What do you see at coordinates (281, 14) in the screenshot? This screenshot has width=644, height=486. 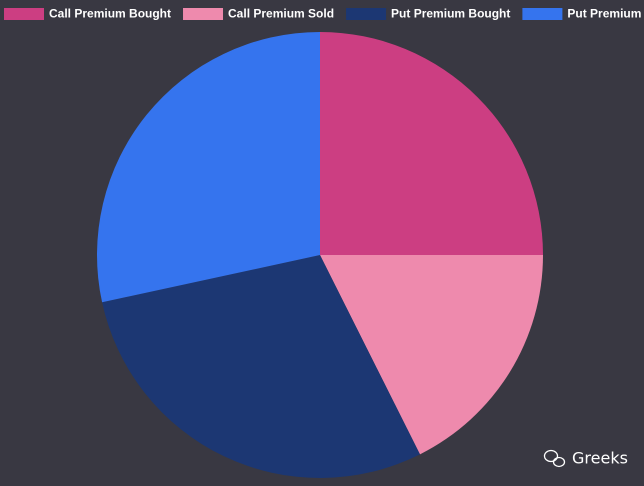 I see `legend-label: Call Premium Sold` at bounding box center [281, 14].